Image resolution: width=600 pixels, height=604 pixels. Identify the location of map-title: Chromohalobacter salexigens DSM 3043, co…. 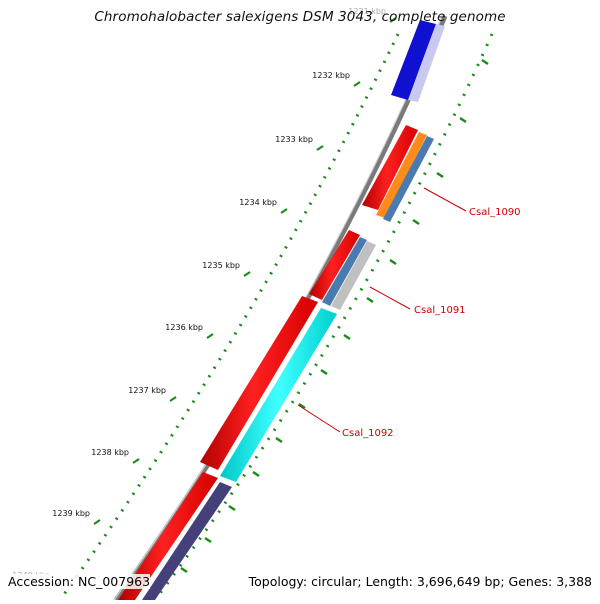
(300, 17).